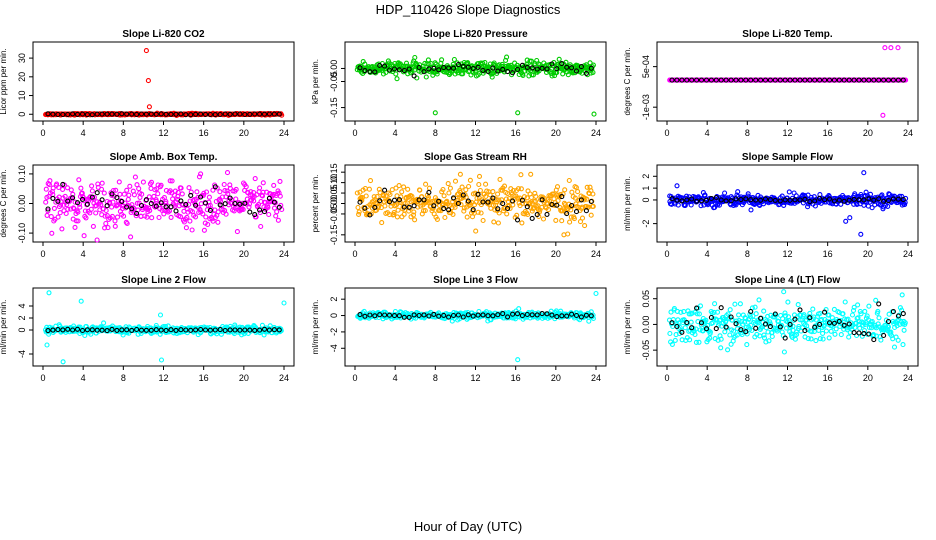 This screenshot has width=936, height=540. I want to click on x-tick-label: 4, so click(395, 378).